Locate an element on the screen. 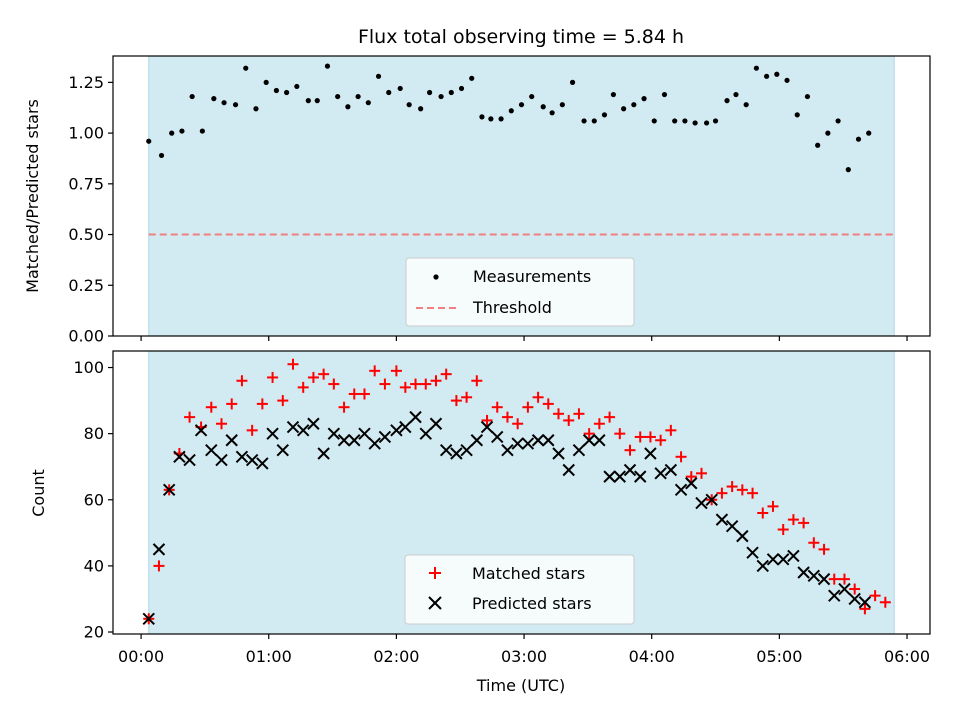 The image size is (960, 720). top-y-tick-label: 0.25 is located at coordinates (86, 285).